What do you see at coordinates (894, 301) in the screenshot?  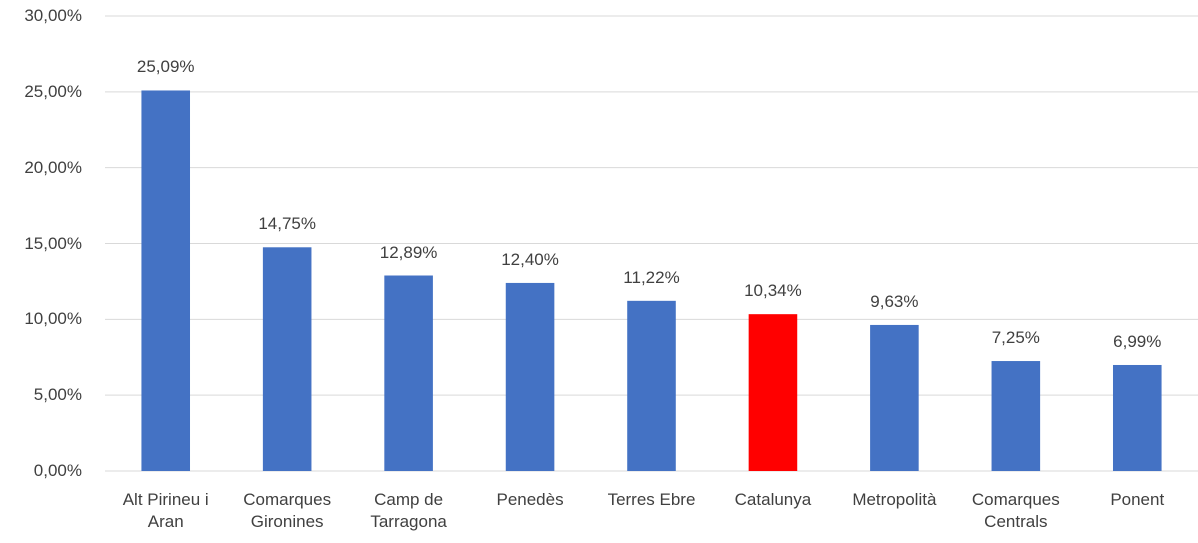 I see `data-label: 9,63%` at bounding box center [894, 301].